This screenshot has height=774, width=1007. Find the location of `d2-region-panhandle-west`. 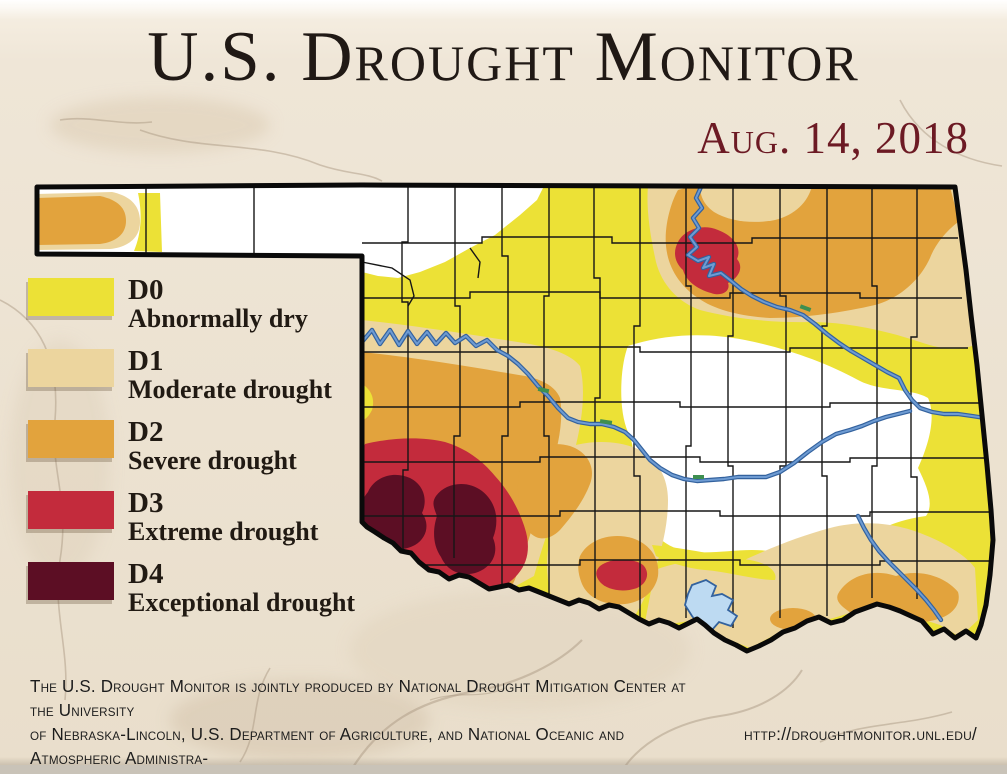

d2-region-panhandle-west is located at coordinates (81, 220).